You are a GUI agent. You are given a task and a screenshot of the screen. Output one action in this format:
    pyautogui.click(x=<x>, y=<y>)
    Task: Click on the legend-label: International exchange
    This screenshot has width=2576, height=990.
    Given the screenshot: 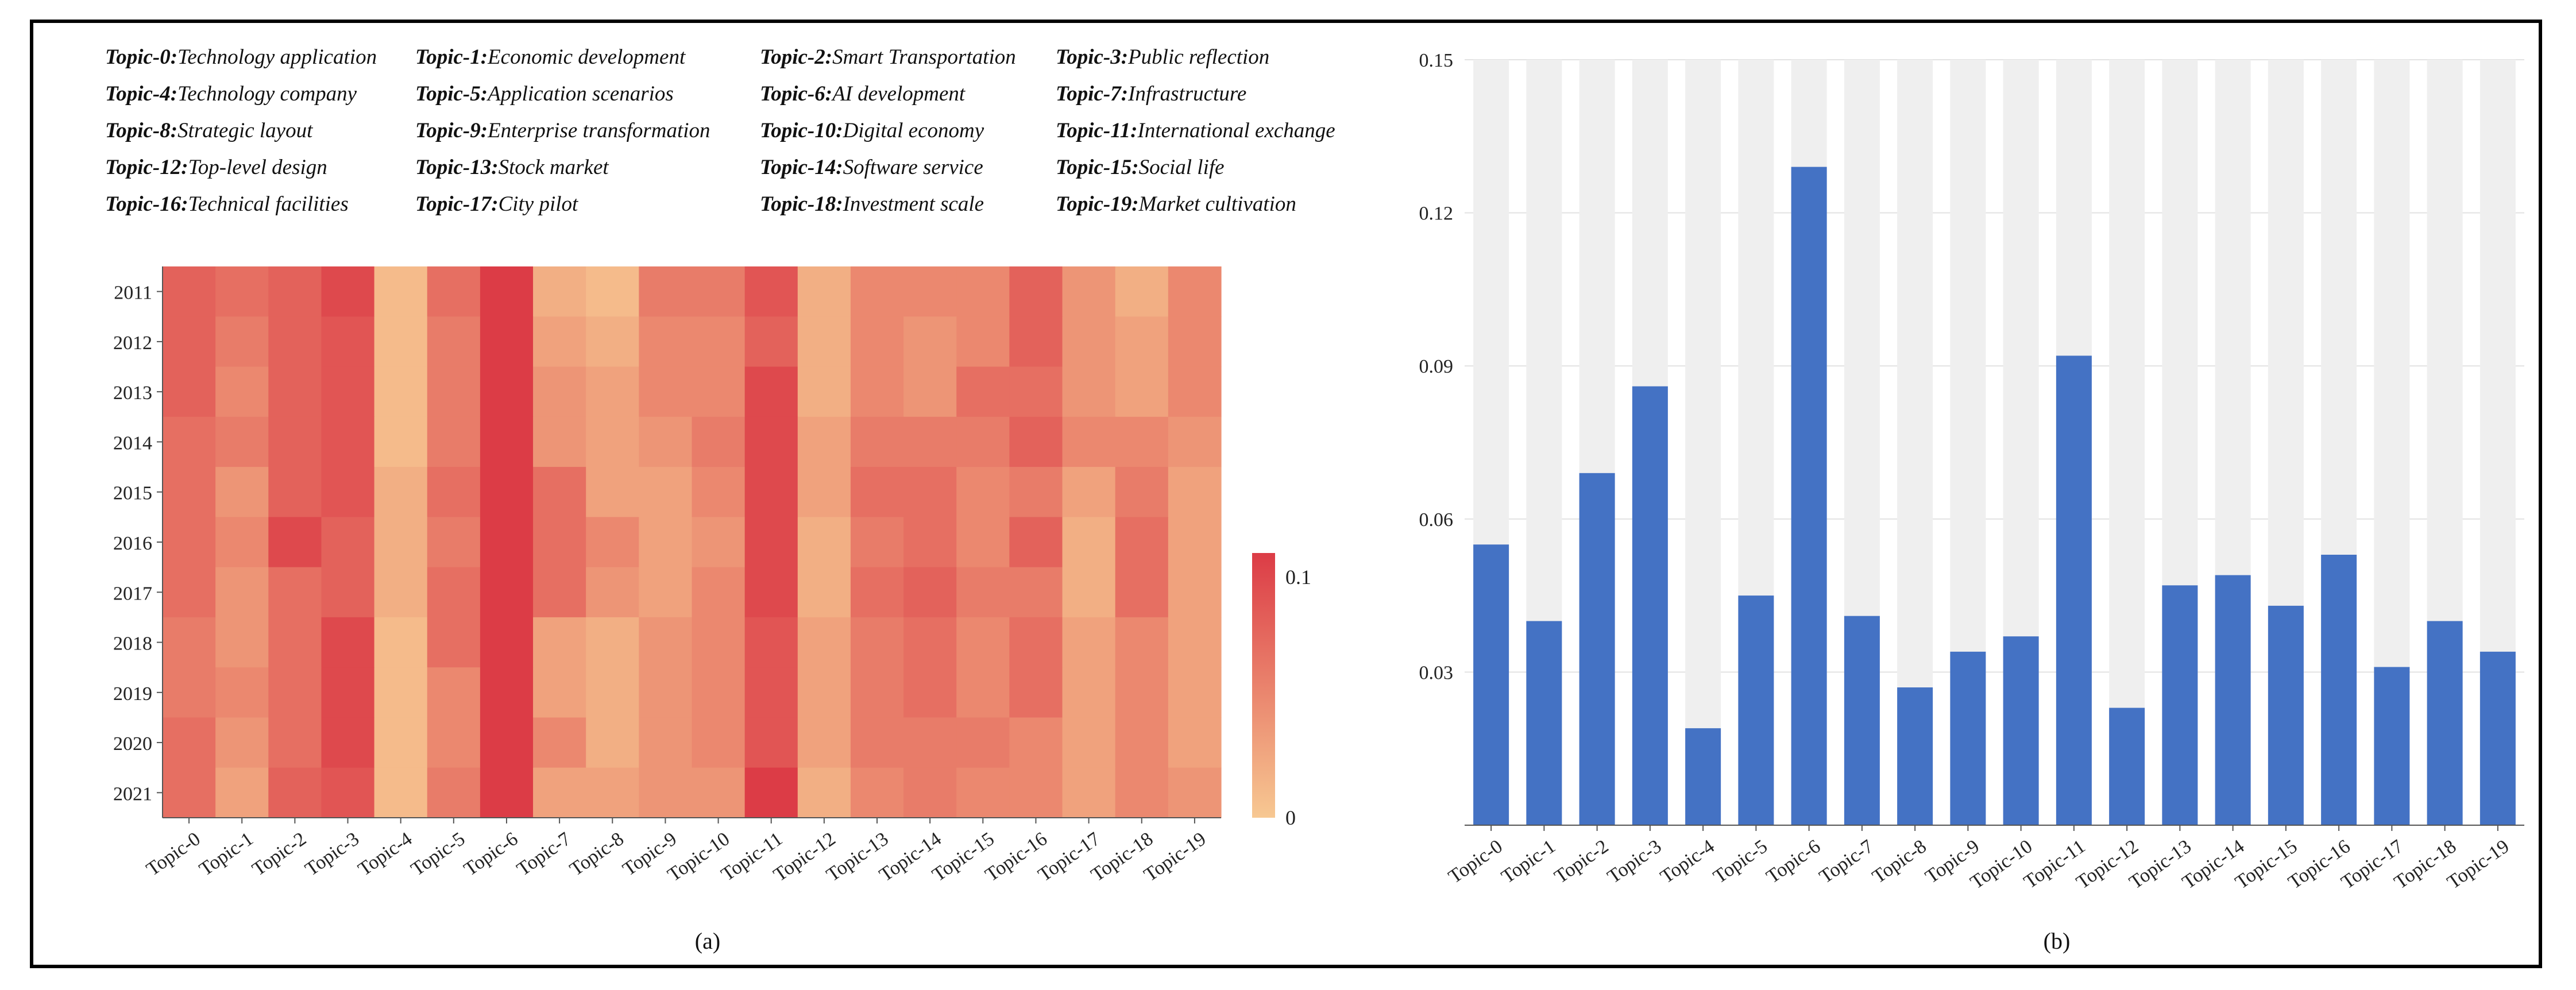 What is the action you would take?
    pyautogui.click(x=1236, y=130)
    